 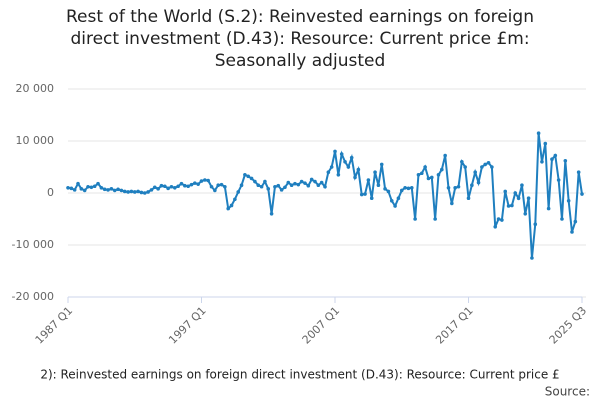 What do you see at coordinates (454, 325) in the screenshot?
I see `x-tick-label: 2017 Q1` at bounding box center [454, 325].